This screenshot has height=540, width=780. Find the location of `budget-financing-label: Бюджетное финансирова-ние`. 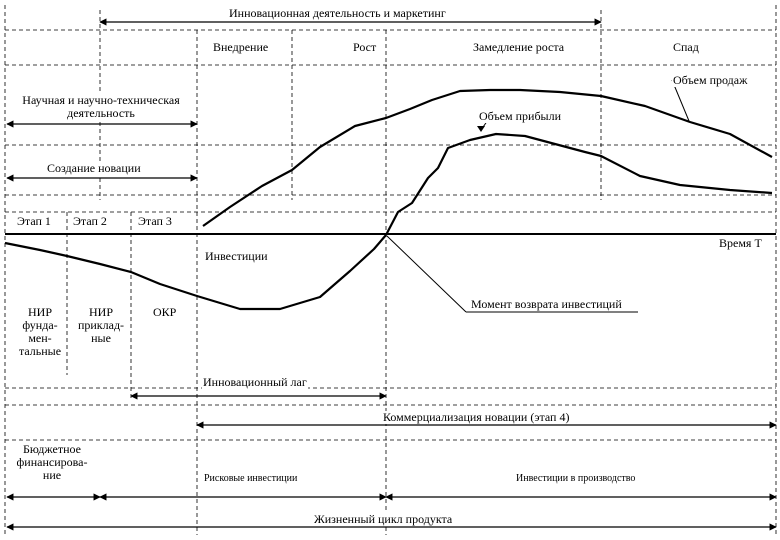

budget-financing-label: Бюджетное финансирова-ние is located at coordinates (52, 462).